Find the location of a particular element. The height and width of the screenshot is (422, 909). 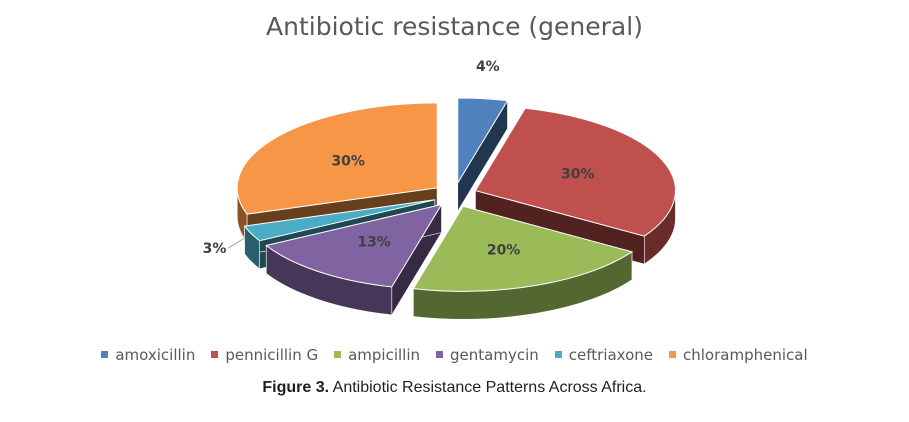

legend-label: amoxicillin is located at coordinates (155, 355).